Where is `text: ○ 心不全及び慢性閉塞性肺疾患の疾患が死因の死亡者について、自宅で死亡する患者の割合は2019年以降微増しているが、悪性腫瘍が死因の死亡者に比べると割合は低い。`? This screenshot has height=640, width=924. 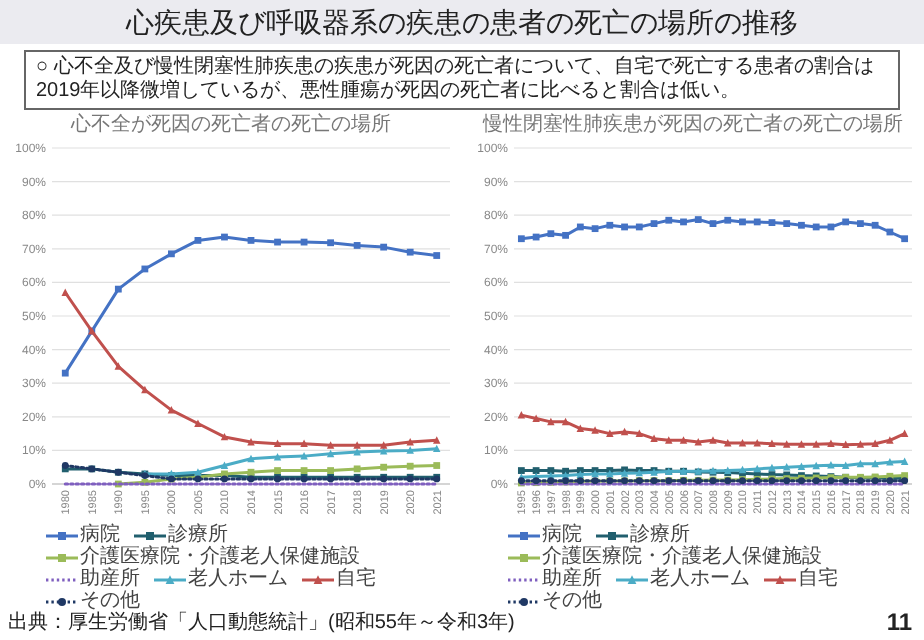 text: ○ 心不全及び慢性閉塞性肺疾患の疾患が死因の死亡者について、自宅で死亡する患者の割合は2019年以降微増しているが、悪性腫瘍が死因の死亡者に比べると割合は低い。 is located at coordinates (462, 80).